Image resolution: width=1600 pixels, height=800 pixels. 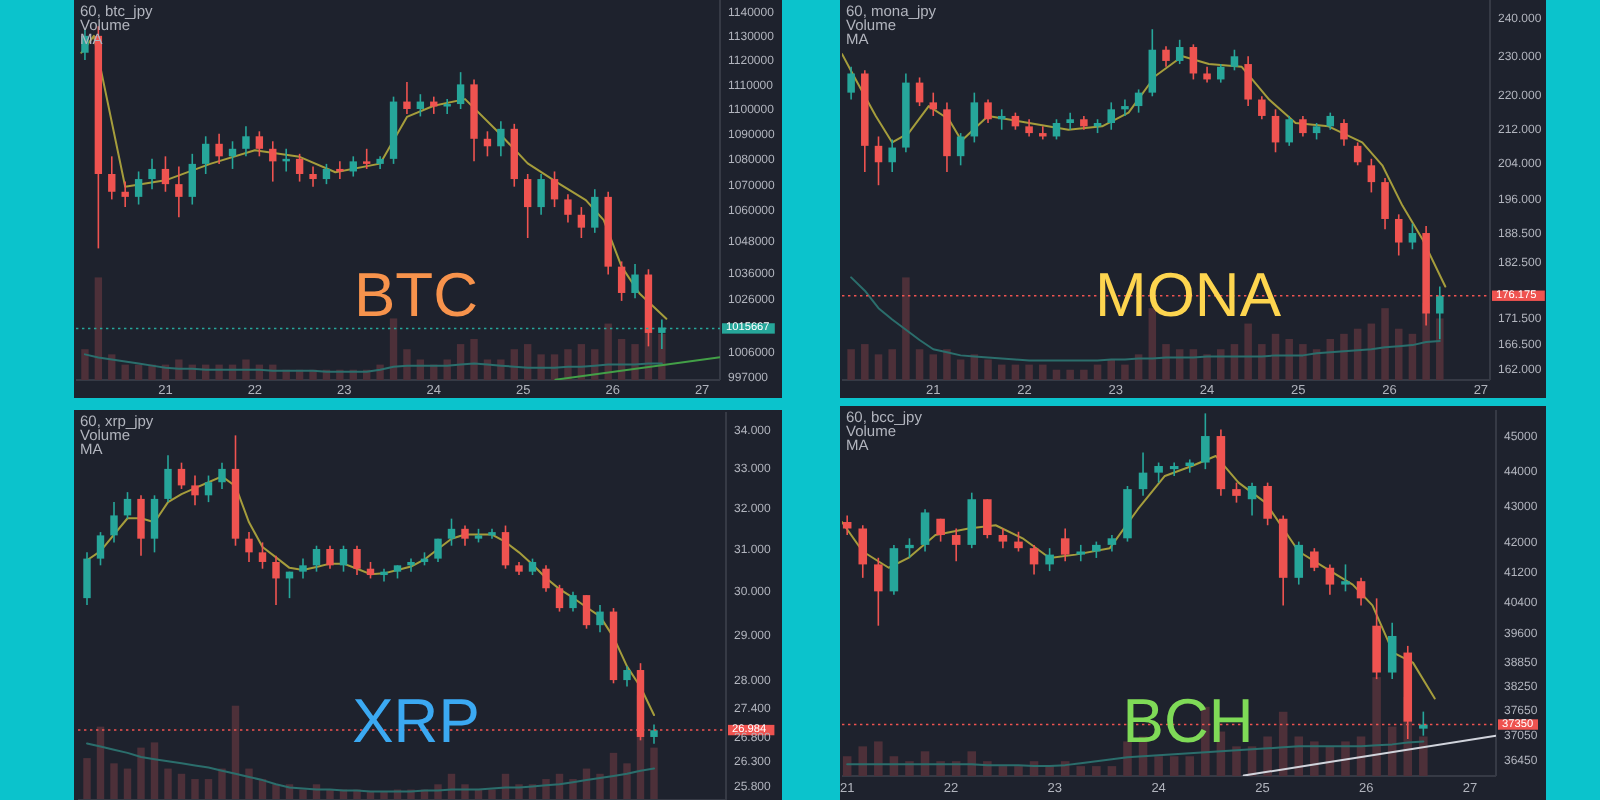 What do you see at coordinates (374, 177) in the screenshot?
I see `line-series` at bounding box center [374, 177].